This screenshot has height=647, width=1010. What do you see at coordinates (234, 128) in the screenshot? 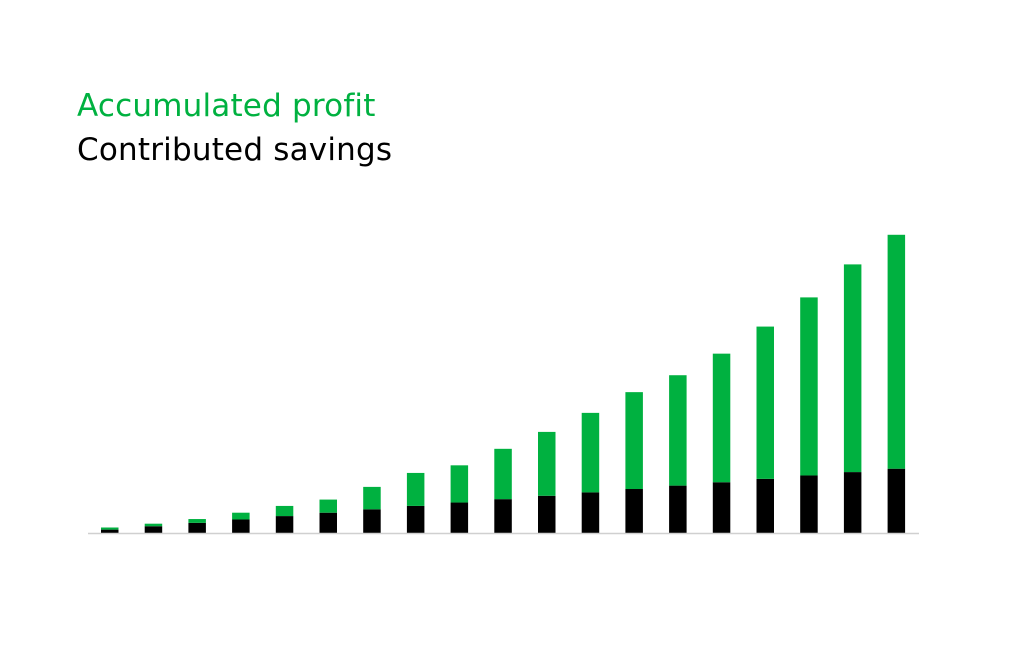
I see `chart-legend: Accumulated profit Contributed savings` at bounding box center [234, 128].